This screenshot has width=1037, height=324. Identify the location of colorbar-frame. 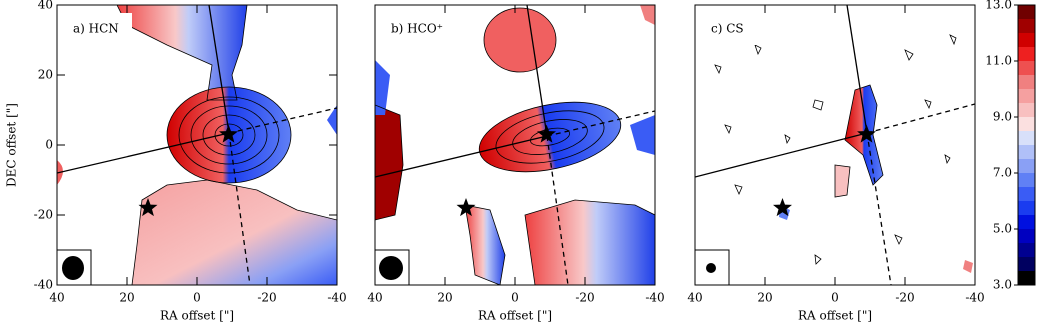
(1026, 145).